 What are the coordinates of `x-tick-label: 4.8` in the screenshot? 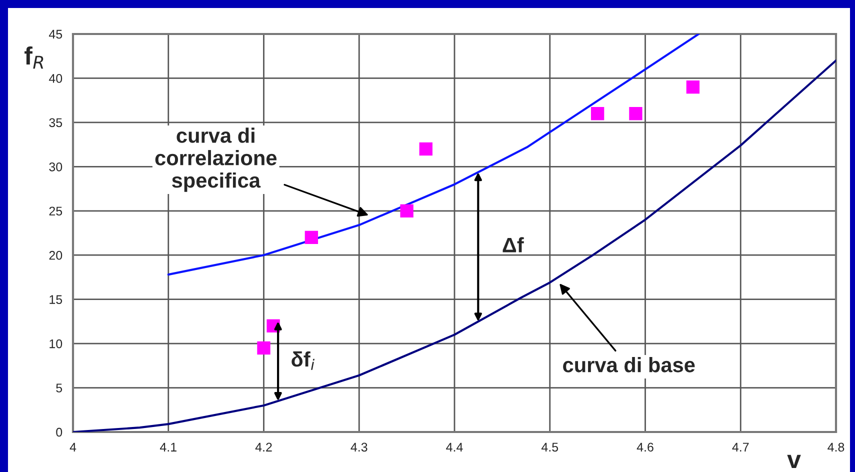 It's located at (836, 447).